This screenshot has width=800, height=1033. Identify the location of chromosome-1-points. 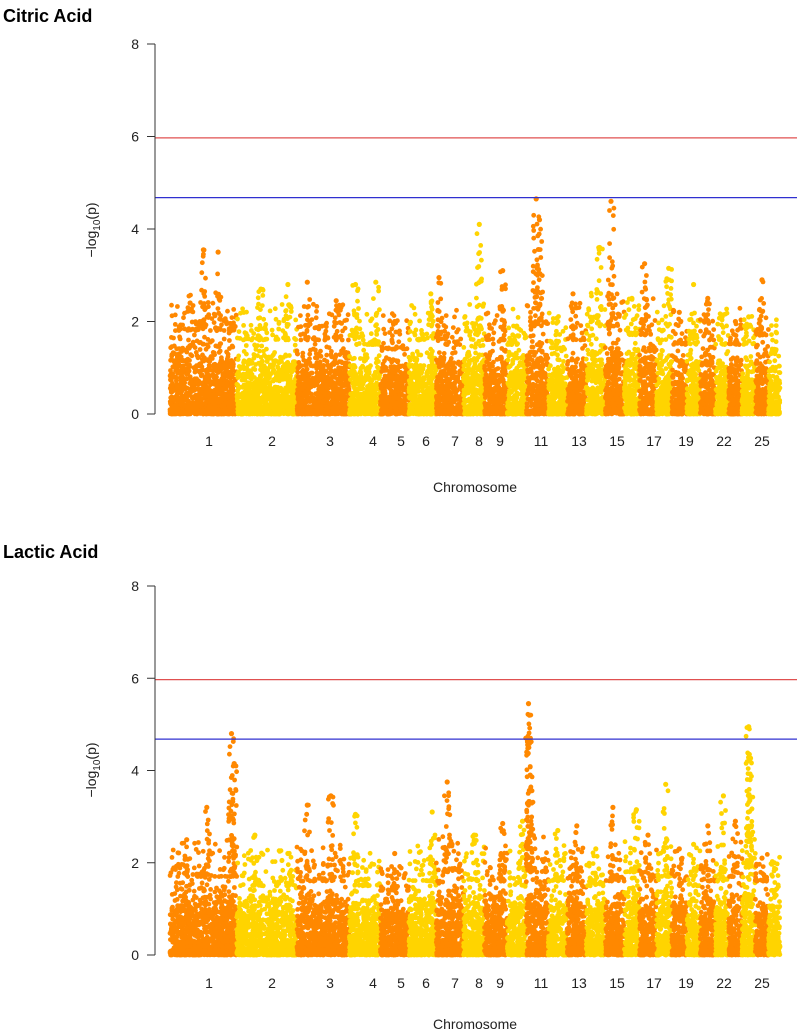
(203, 332).